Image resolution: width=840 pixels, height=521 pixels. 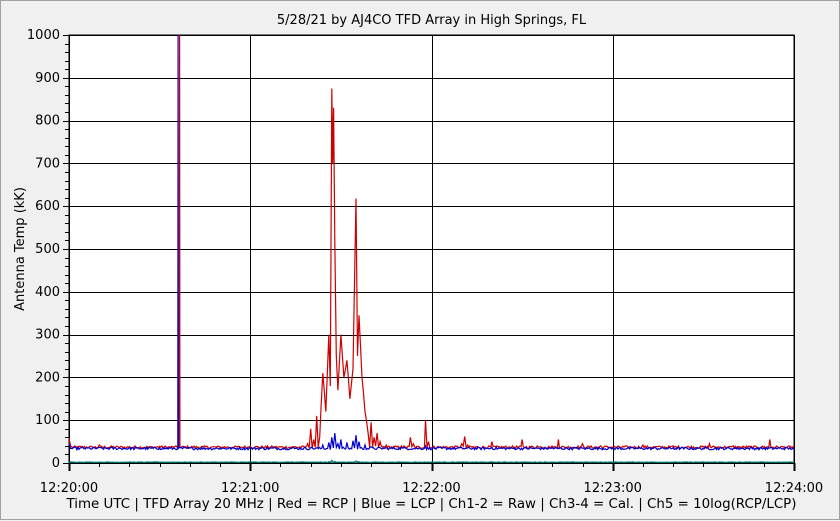 I want to click on series-line-ch5, so click(x=431, y=461).